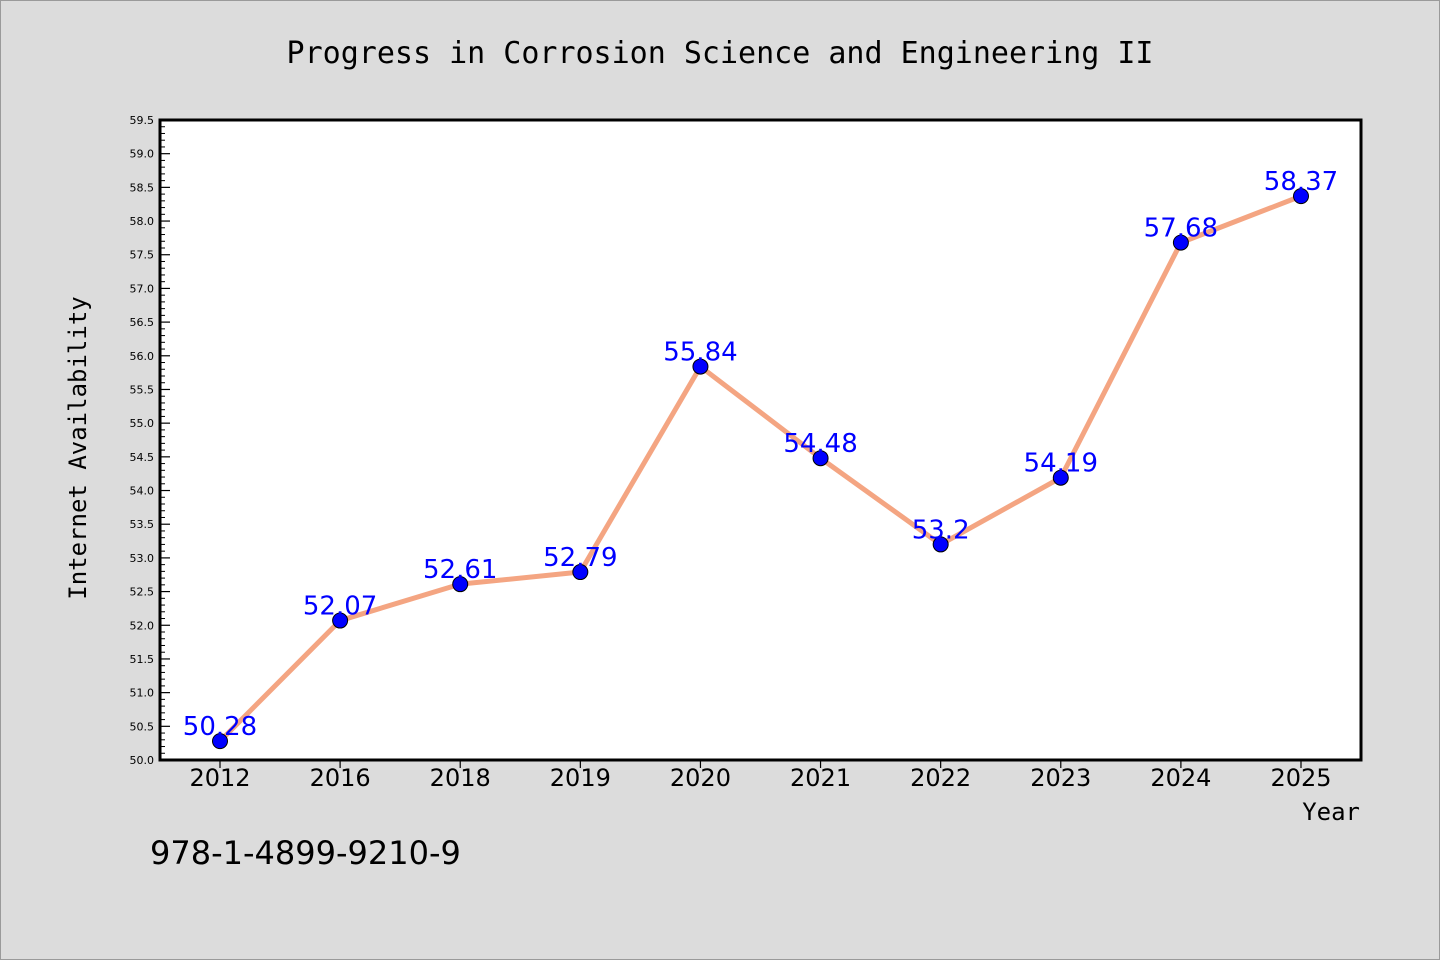 Image resolution: width=1440 pixels, height=960 pixels. What do you see at coordinates (1301, 182) in the screenshot?
I see `data-label: 58.37` at bounding box center [1301, 182].